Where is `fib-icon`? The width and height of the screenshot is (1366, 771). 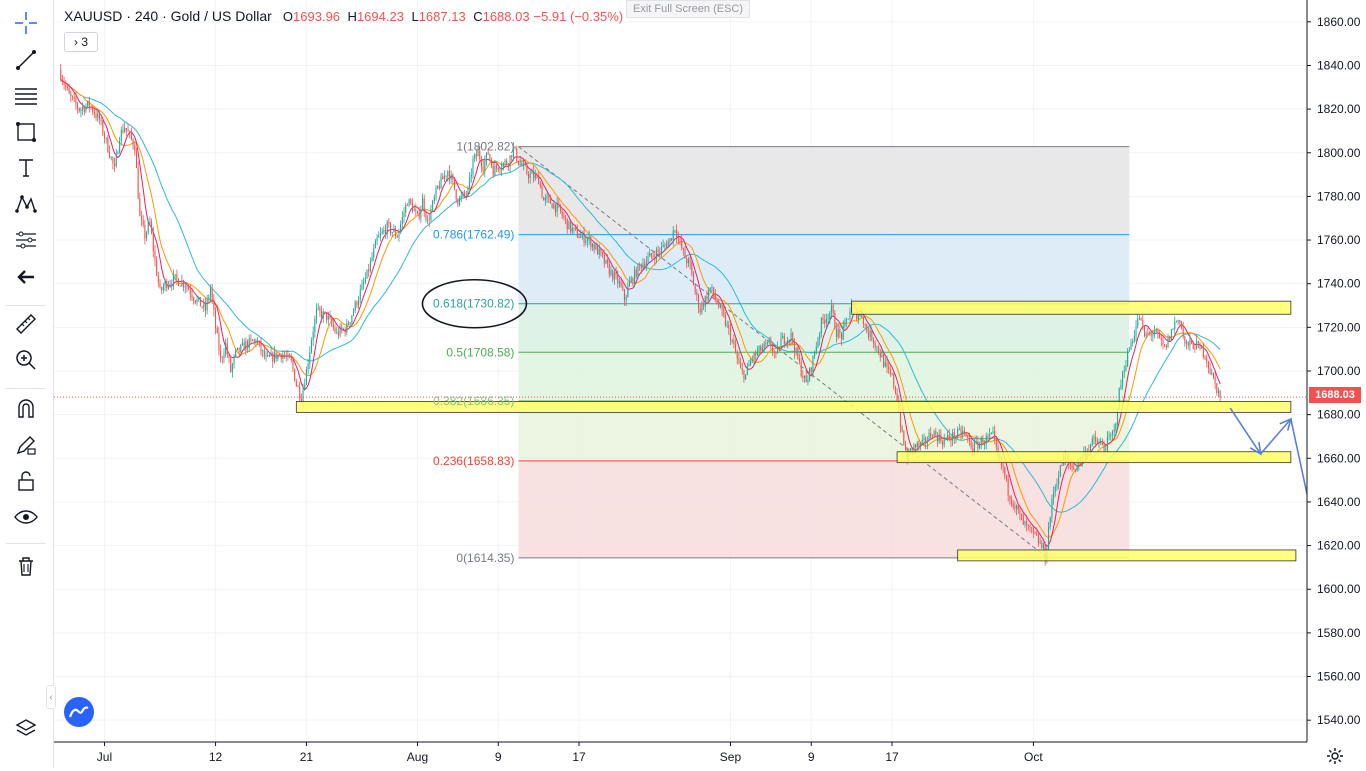
fib-icon is located at coordinates (26, 96).